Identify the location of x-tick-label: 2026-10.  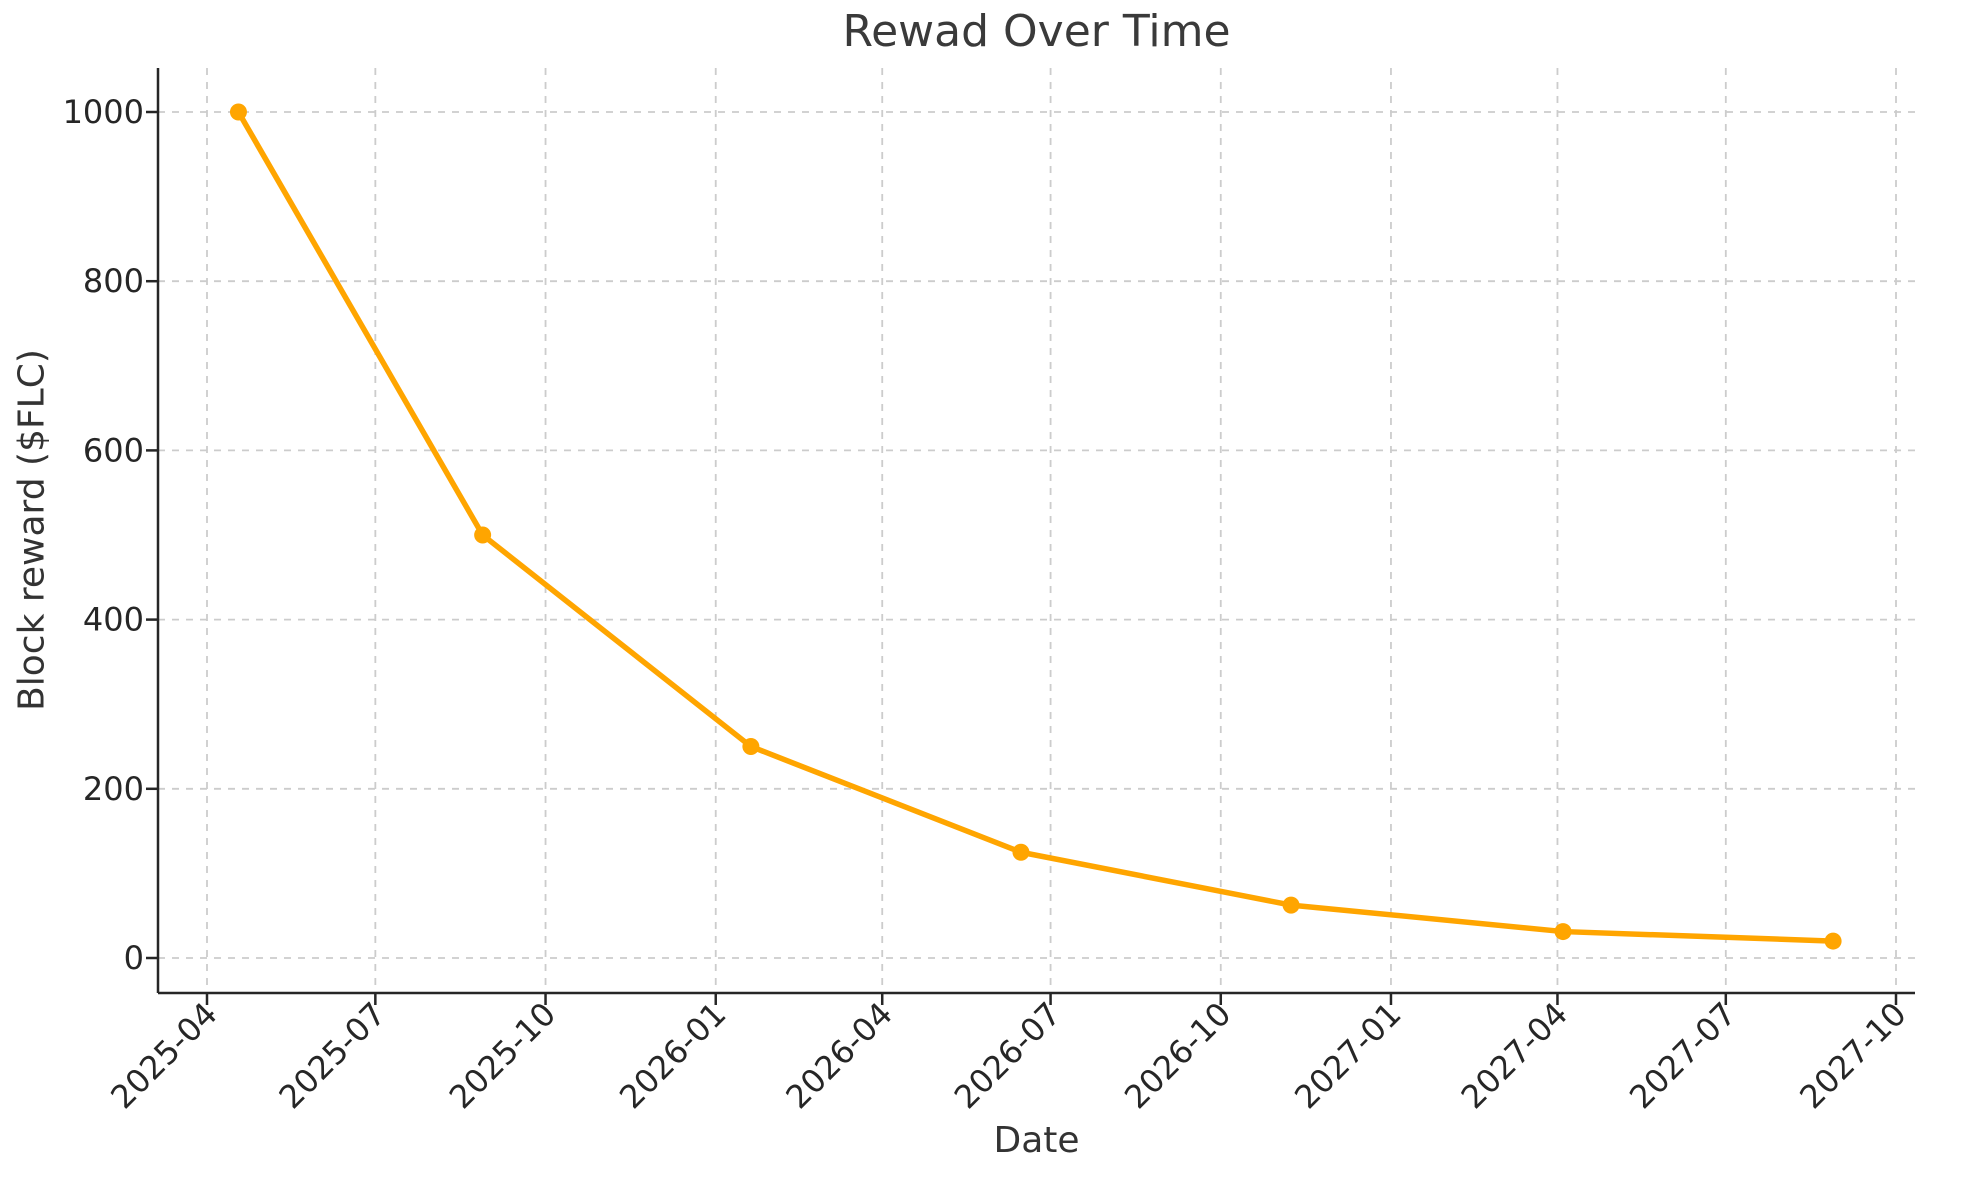
(1177, 1055).